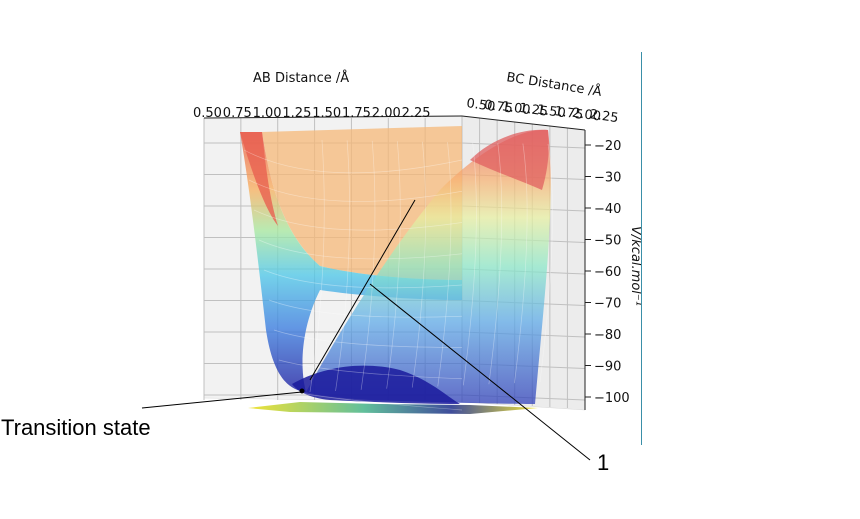  I want to click on z-tick-label: −60, so click(607, 272).